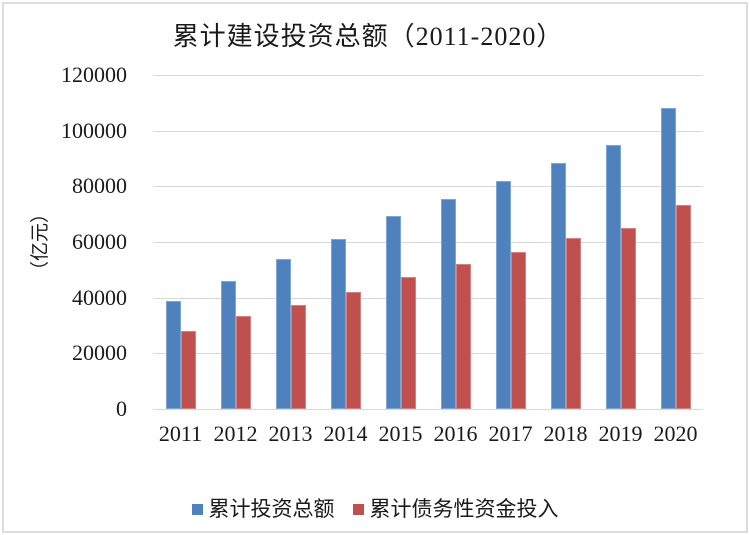 This screenshot has width=750, height=535. Describe the element at coordinates (400, 433) in the screenshot. I see `x-tick-label: 2015` at that location.